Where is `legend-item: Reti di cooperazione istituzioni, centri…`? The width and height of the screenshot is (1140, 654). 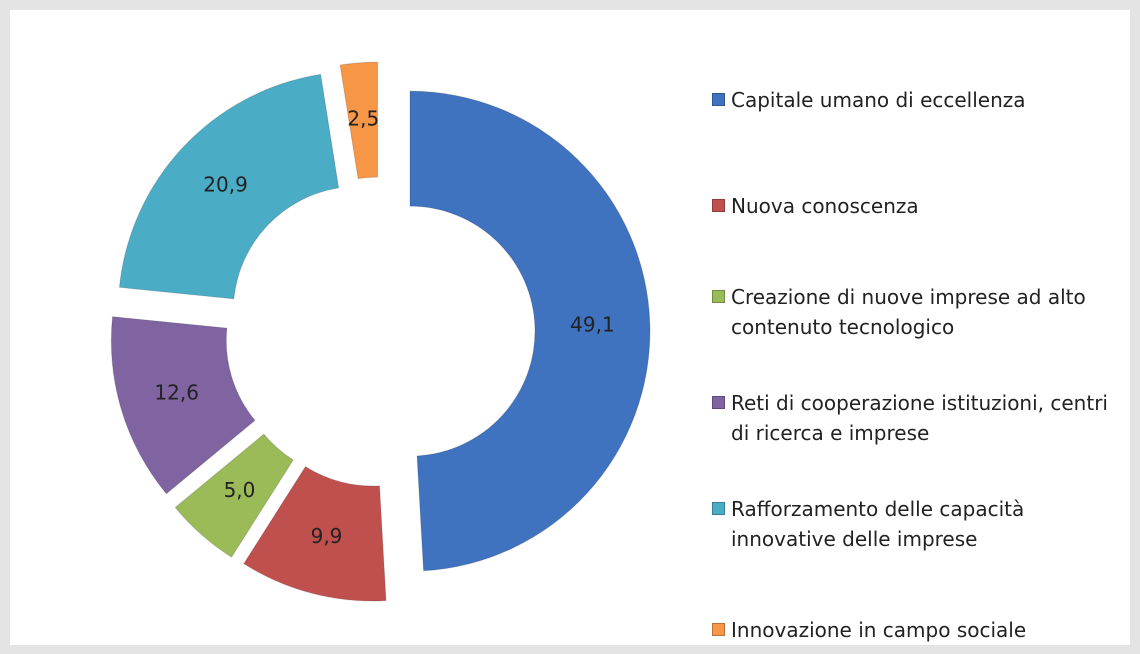 legend-item: Reti di cooperazione istituzioni, centri… is located at coordinates (922, 418).